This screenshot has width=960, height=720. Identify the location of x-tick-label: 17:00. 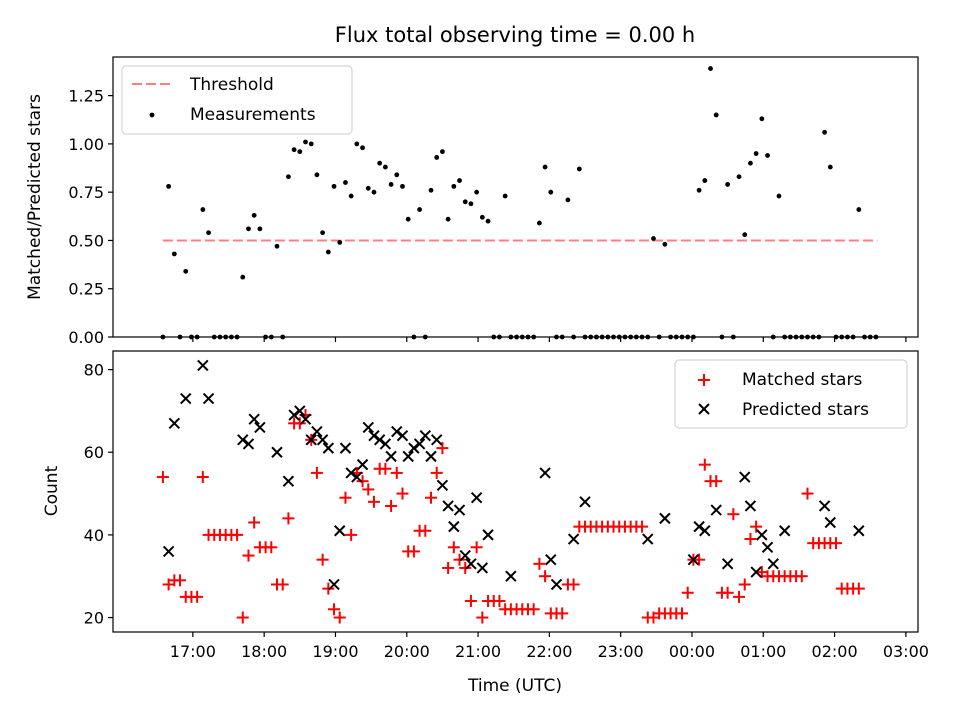
(193, 651).